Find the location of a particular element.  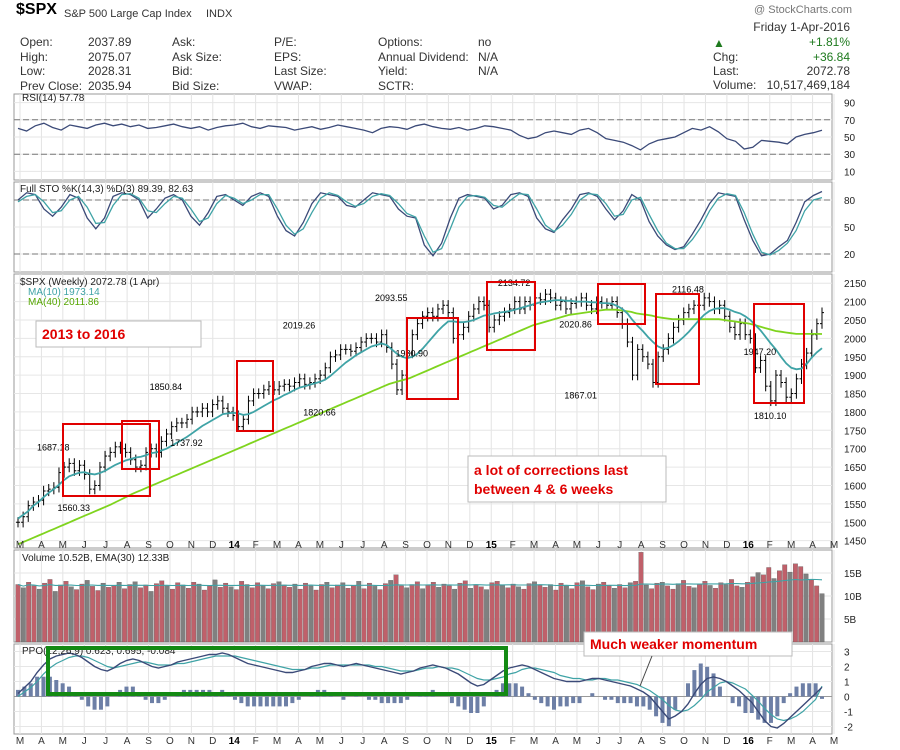

ma40-legend: MA(40) 2011.86 is located at coordinates (63, 302).